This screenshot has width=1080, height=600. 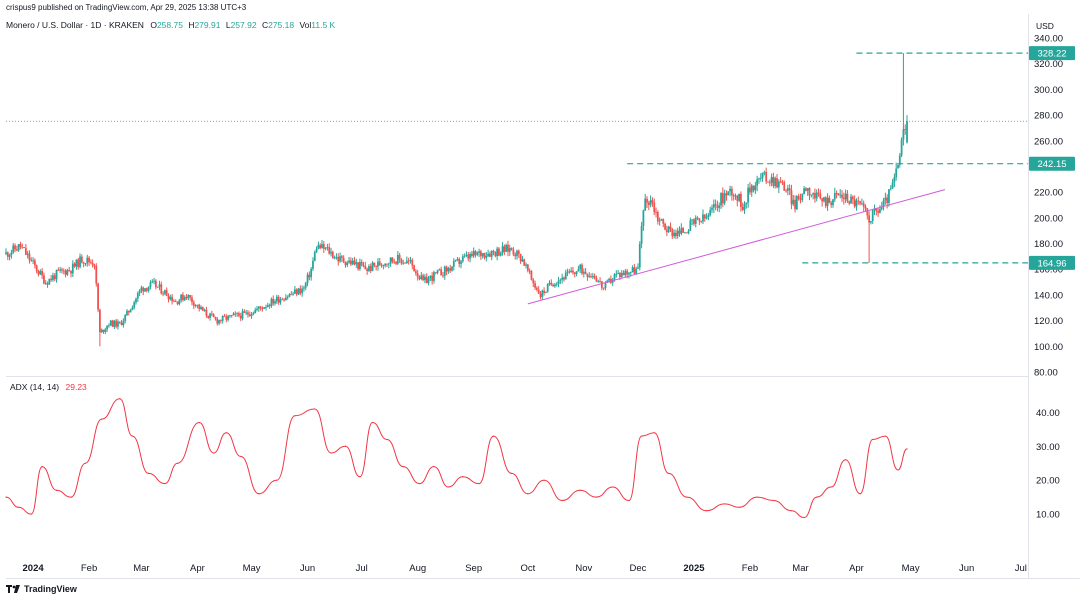 What do you see at coordinates (191, 25) in the screenshot?
I see `ohlc-high-key: H` at bounding box center [191, 25].